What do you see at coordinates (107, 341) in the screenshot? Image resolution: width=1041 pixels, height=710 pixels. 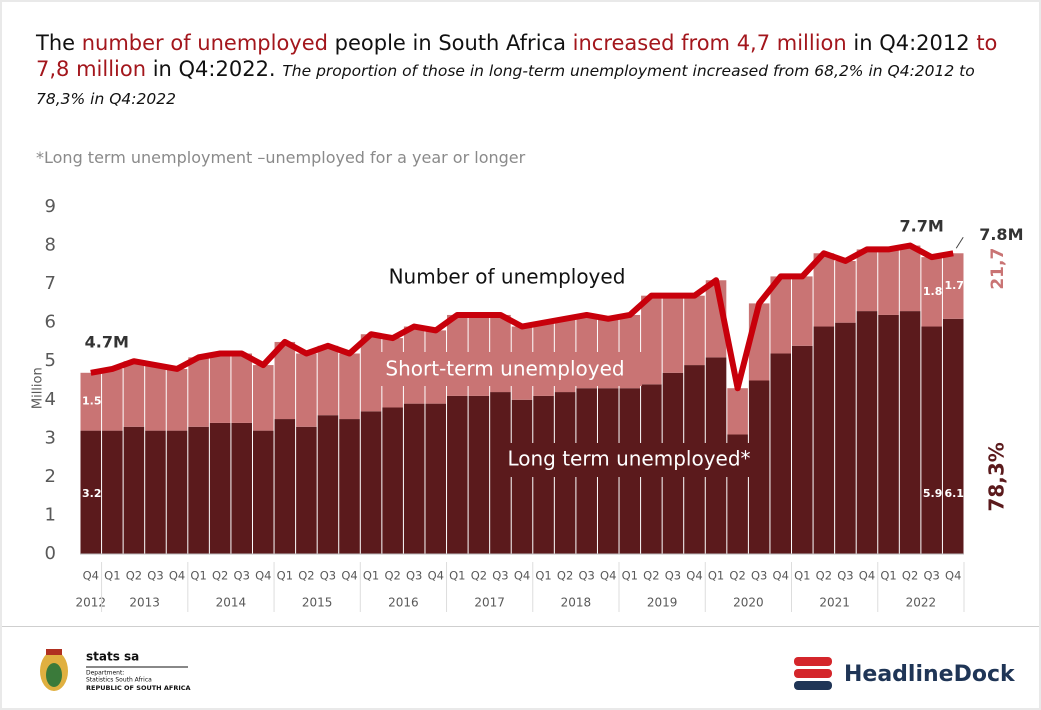 I see `data-label: 4.7M` at bounding box center [107, 341].